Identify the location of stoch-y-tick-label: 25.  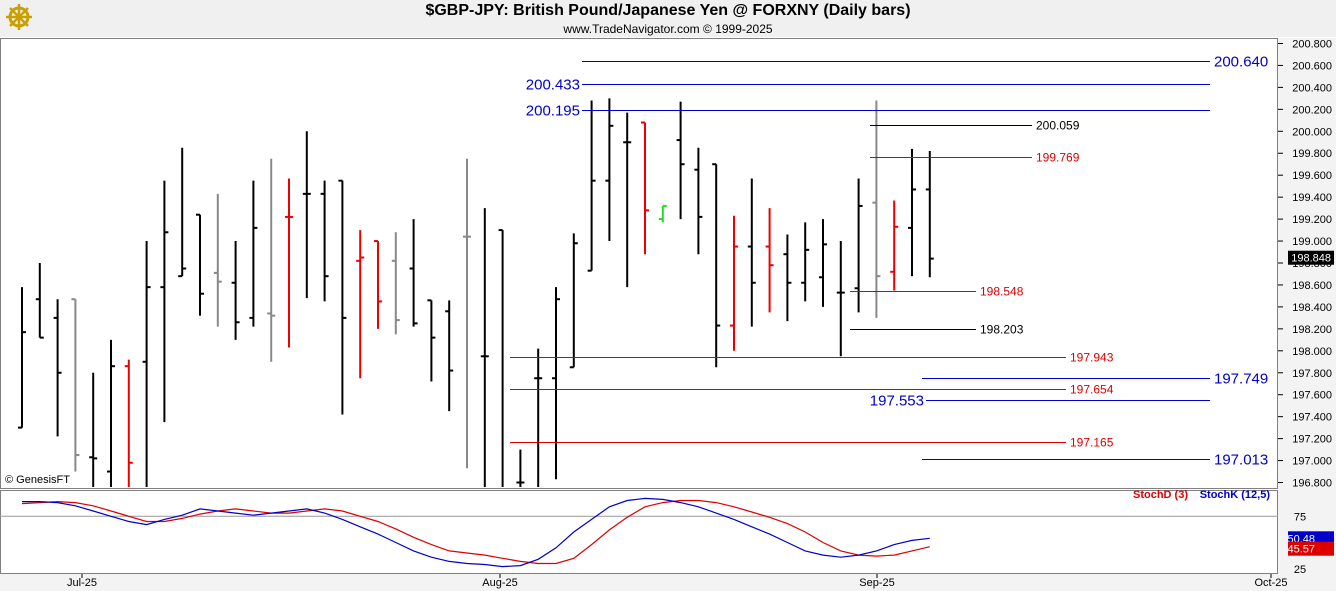
(1300, 570).